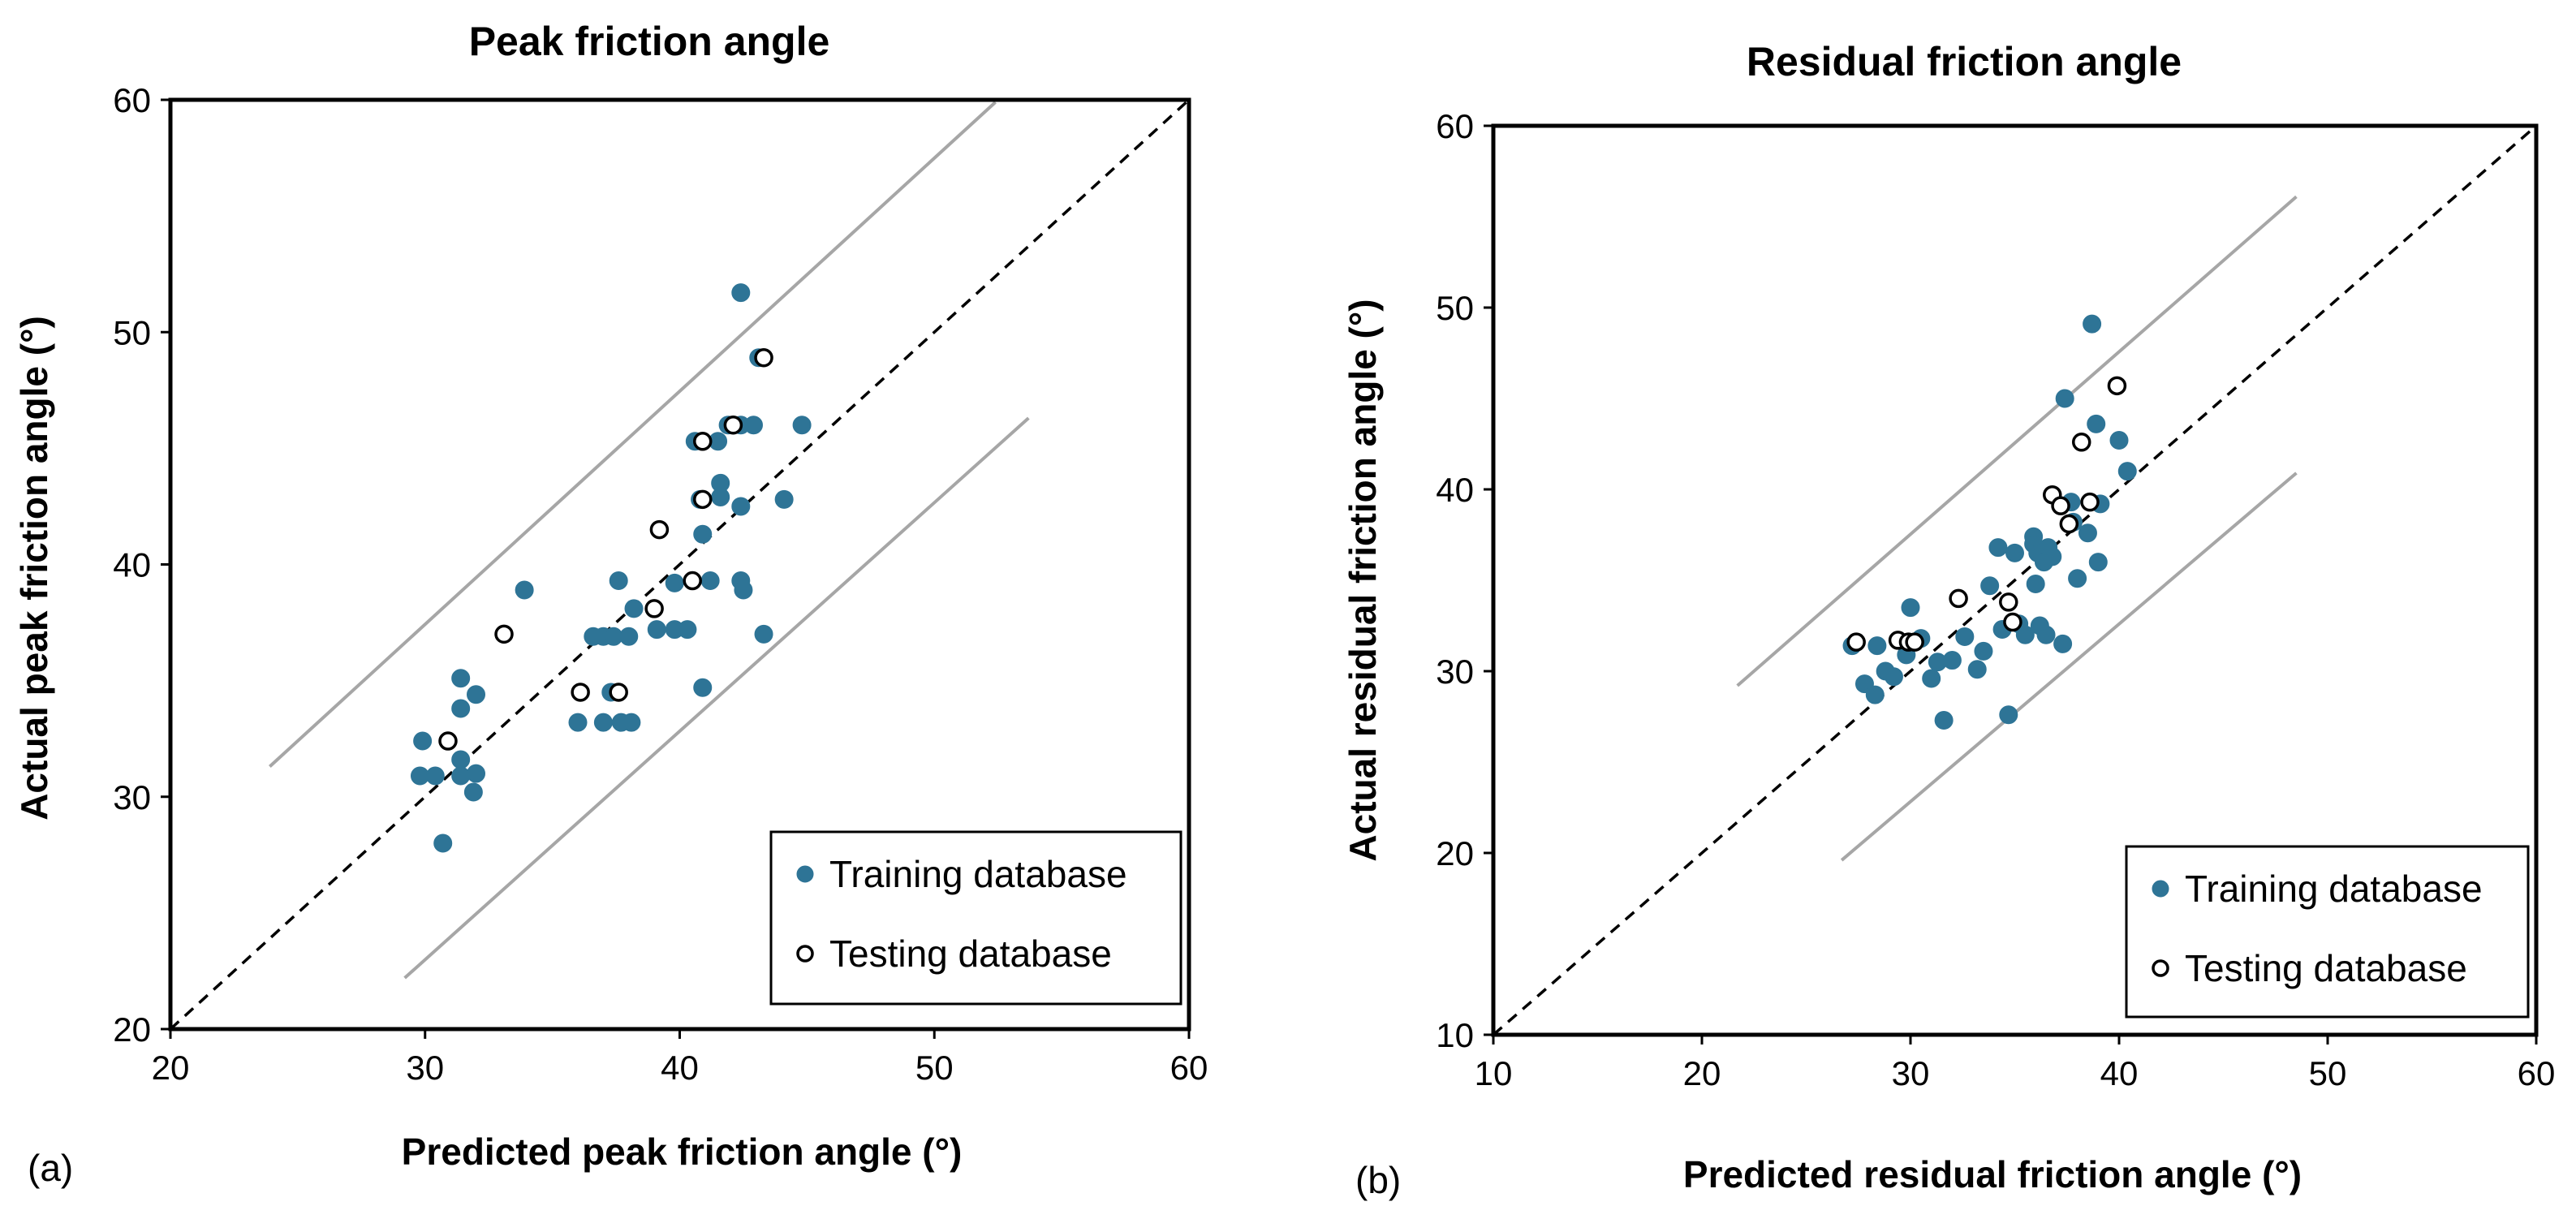 Image resolution: width=2576 pixels, height=1206 pixels. What do you see at coordinates (1455, 1035) in the screenshot?
I see `y-tick-label: 10` at bounding box center [1455, 1035].